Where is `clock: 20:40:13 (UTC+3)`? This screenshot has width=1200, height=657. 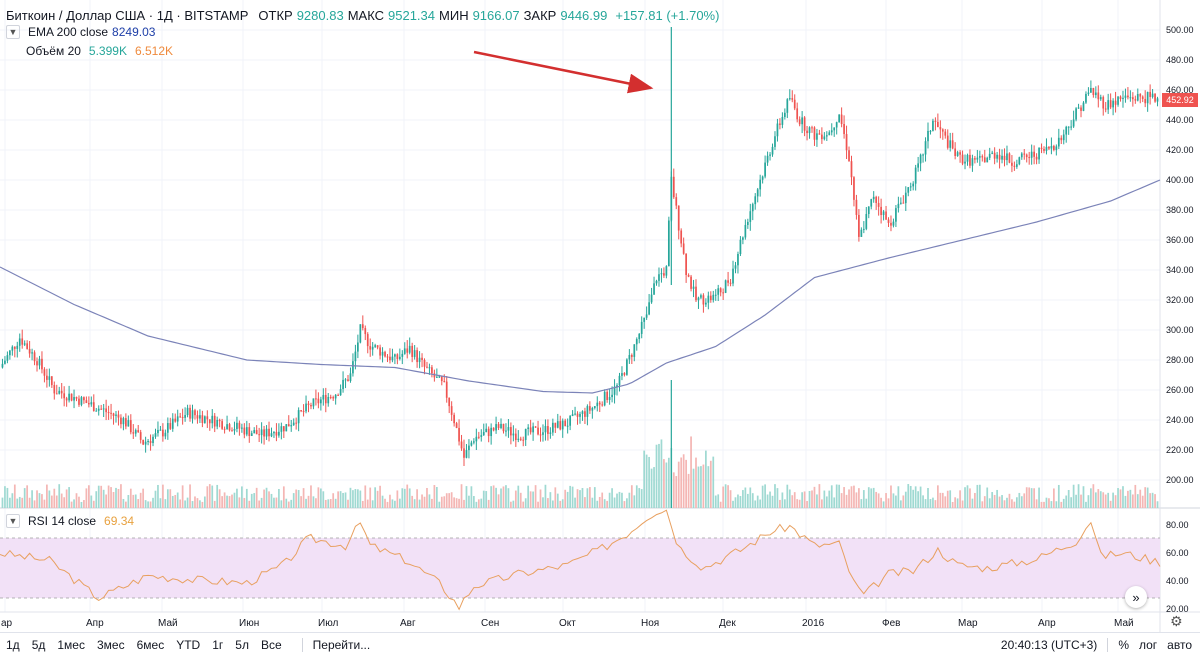 clock: 20:40:13 (UTC+3) is located at coordinates (1049, 645).